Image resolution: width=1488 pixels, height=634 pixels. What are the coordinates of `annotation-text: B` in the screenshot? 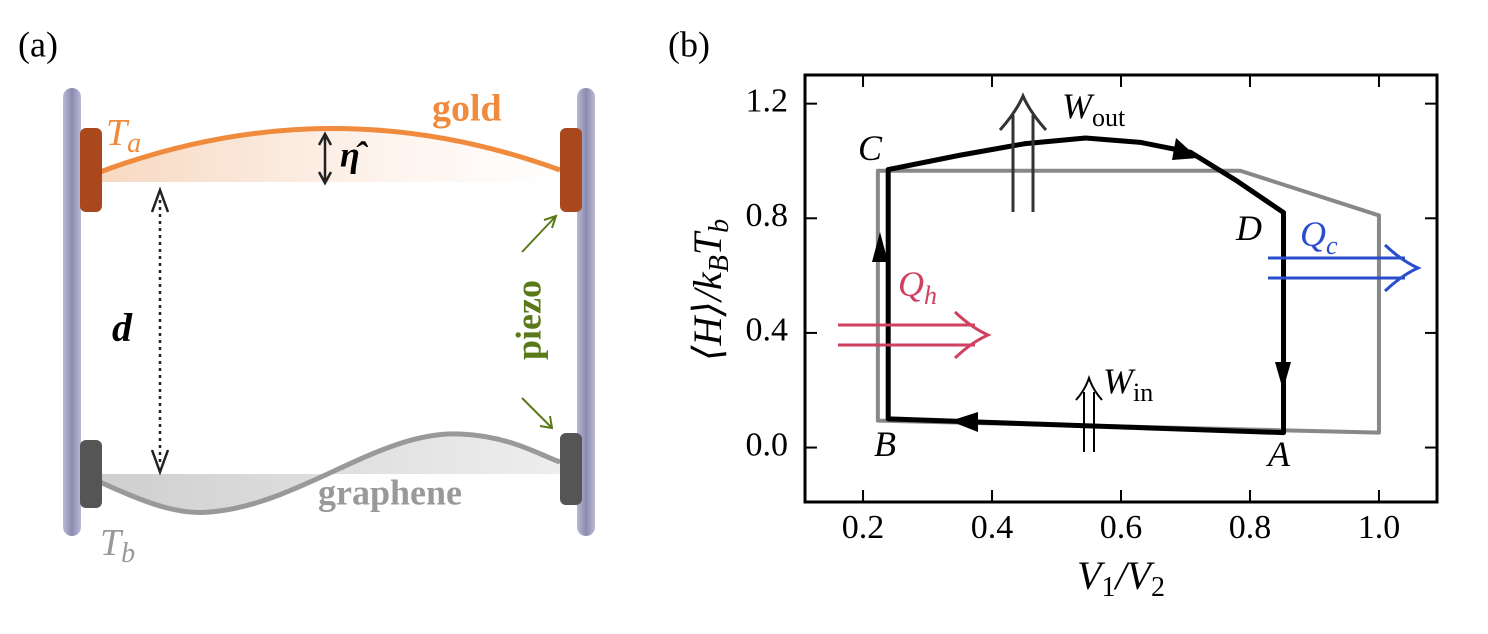 It's located at (885, 444).